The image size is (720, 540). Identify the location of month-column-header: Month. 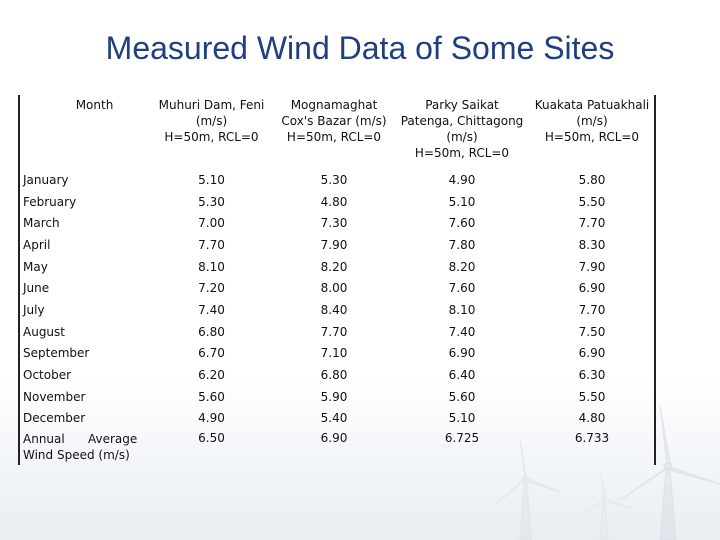
(94, 105).